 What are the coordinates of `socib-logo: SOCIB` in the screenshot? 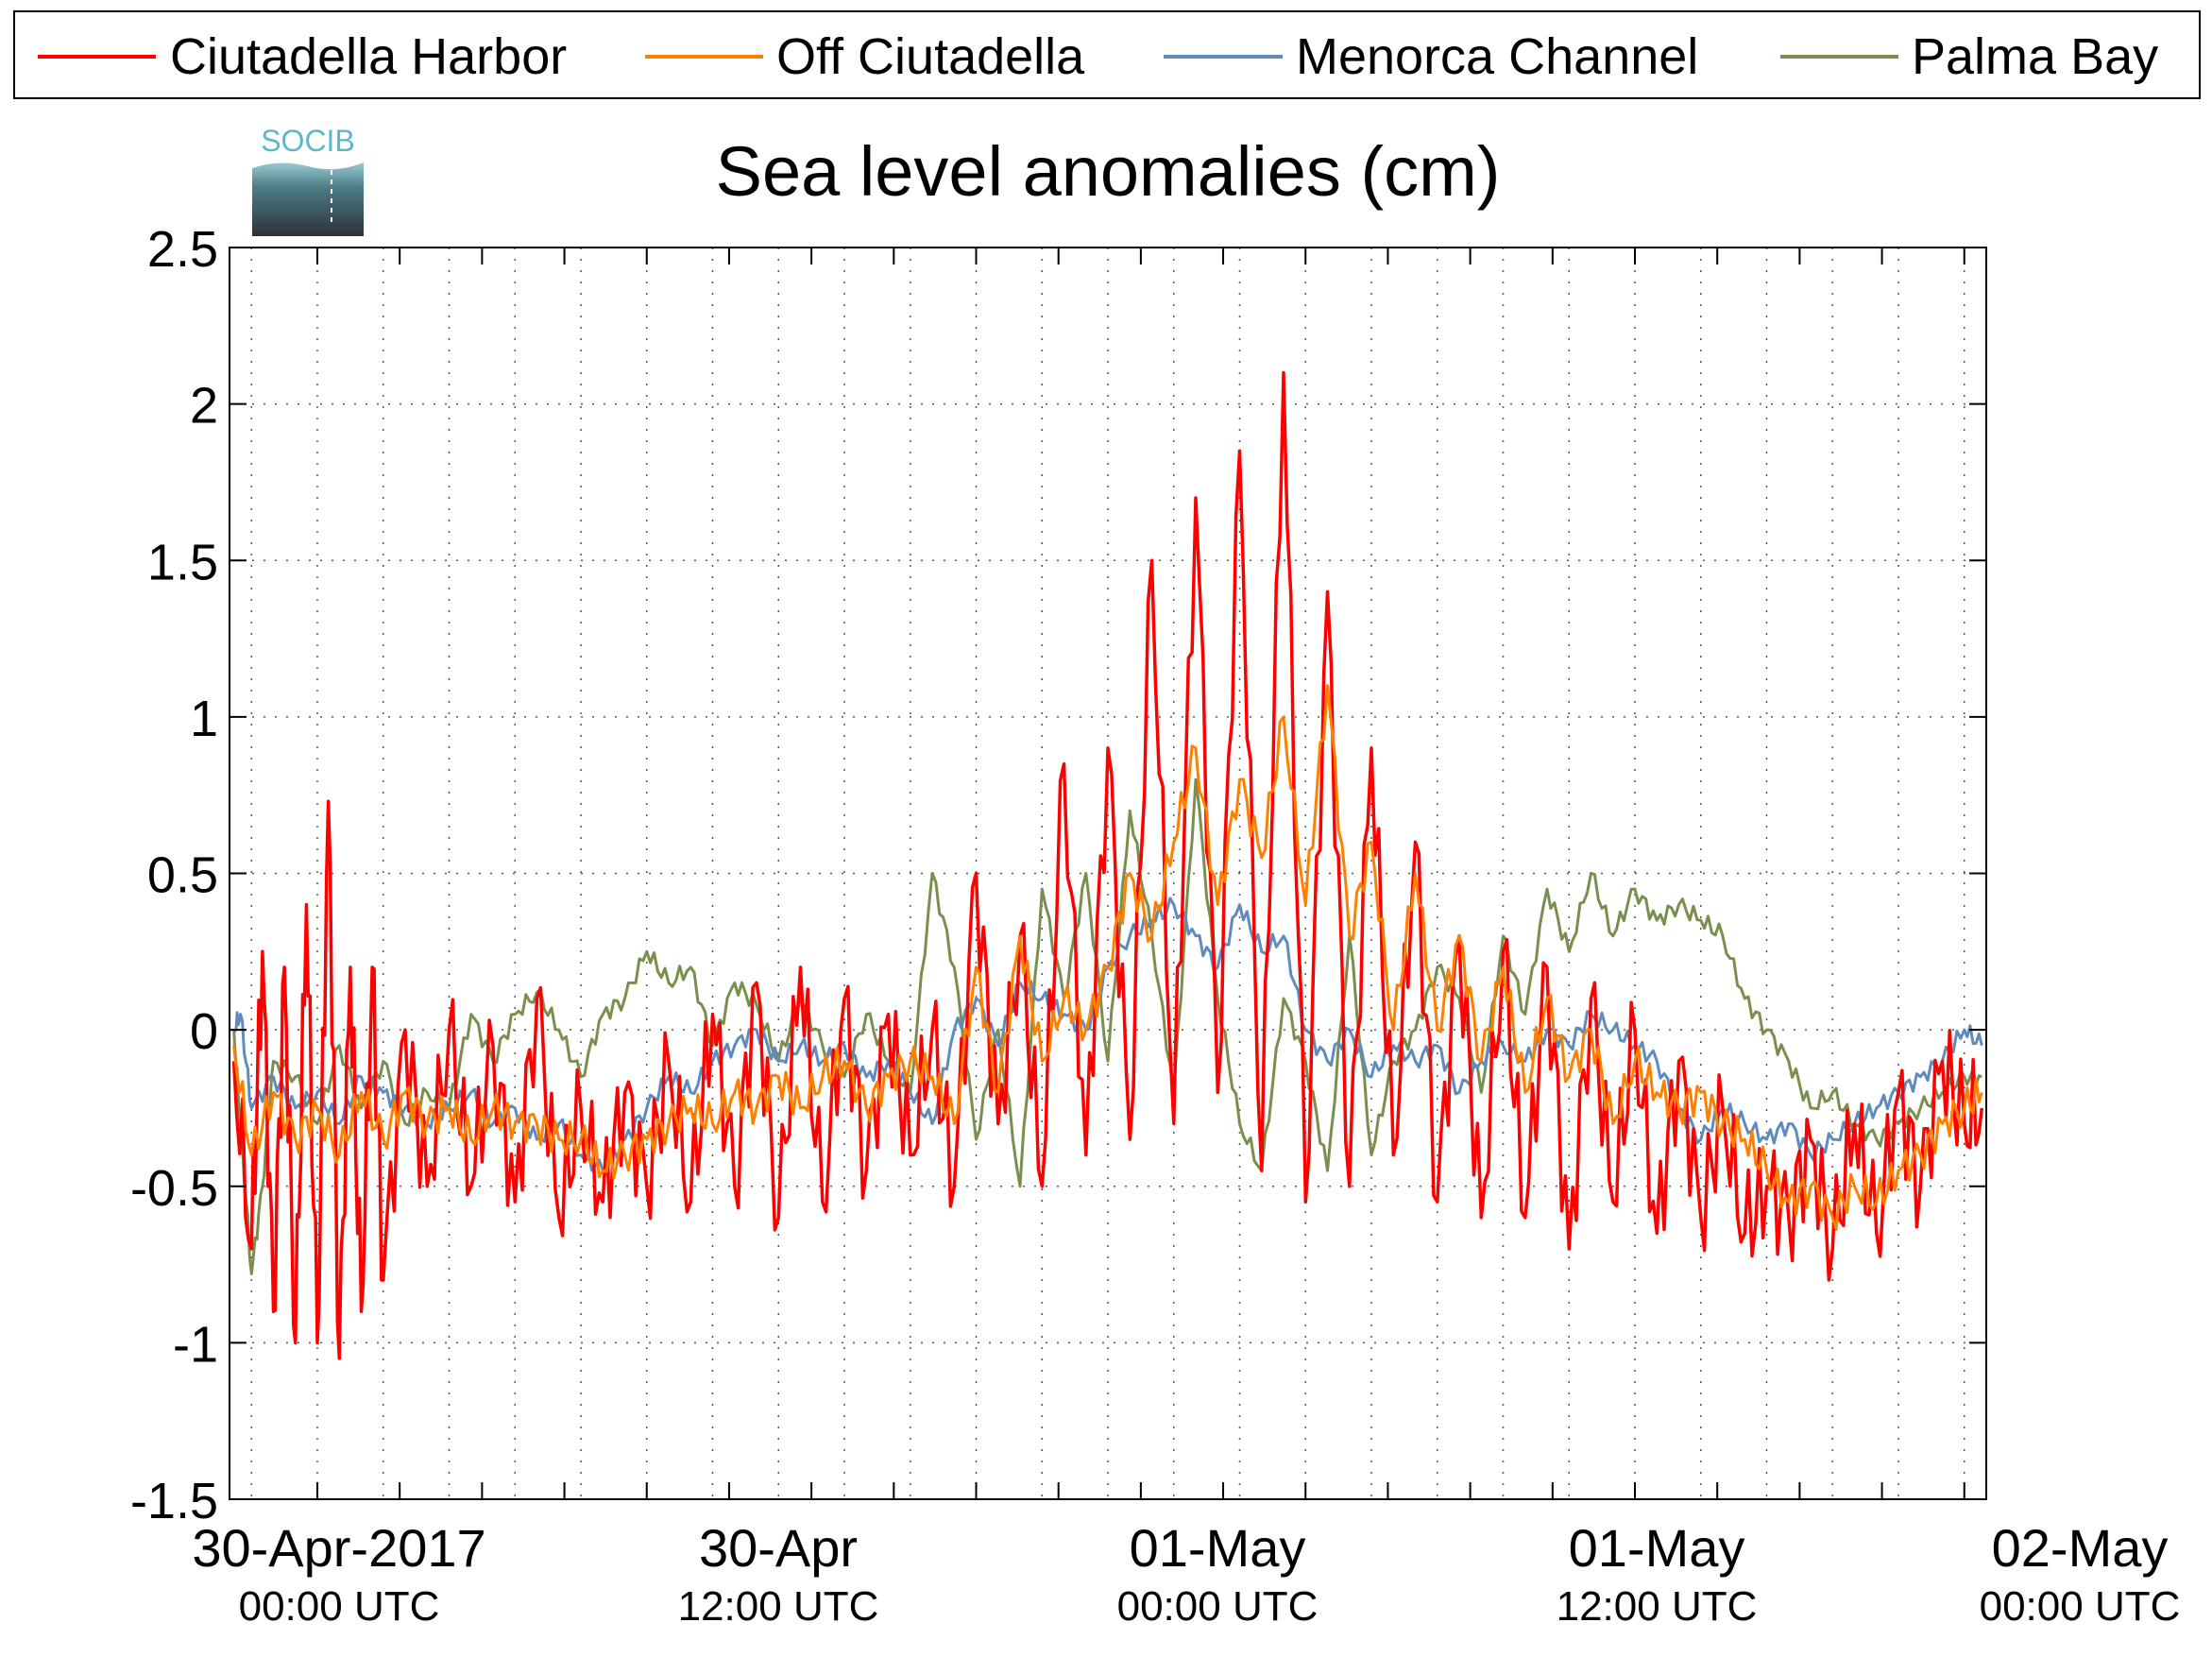 It's located at (308, 180).